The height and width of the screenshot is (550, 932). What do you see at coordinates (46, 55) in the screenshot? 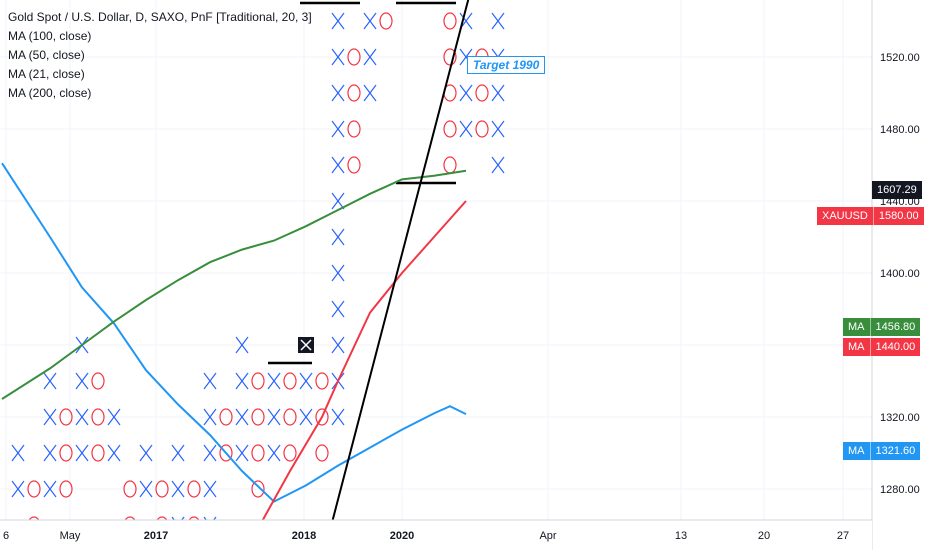
I see `ma-50-label: MA (50, close)` at bounding box center [46, 55].